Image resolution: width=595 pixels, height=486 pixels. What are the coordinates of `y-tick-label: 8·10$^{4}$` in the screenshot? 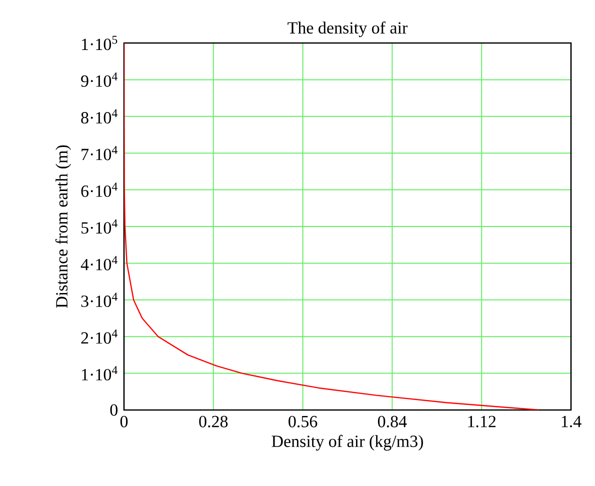 It's located at (99, 116).